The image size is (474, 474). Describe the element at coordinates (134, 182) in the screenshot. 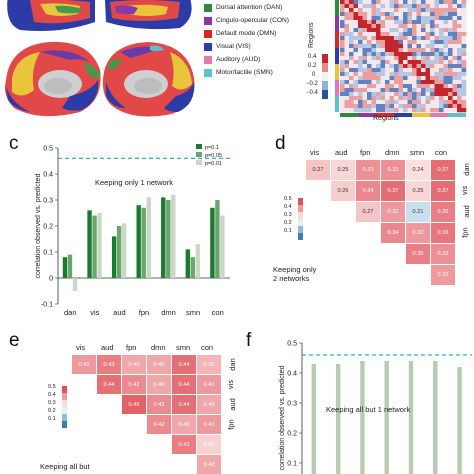

I see `chart-c-annotation: Keeping only 1 network` at that location.